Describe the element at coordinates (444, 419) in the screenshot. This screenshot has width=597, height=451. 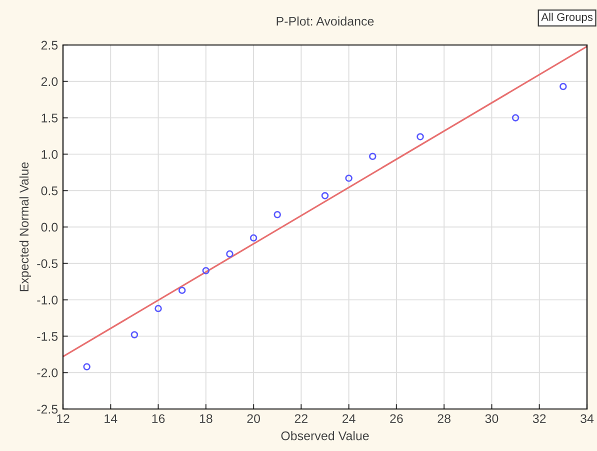
I see `x-tick-label: 28` at that location.